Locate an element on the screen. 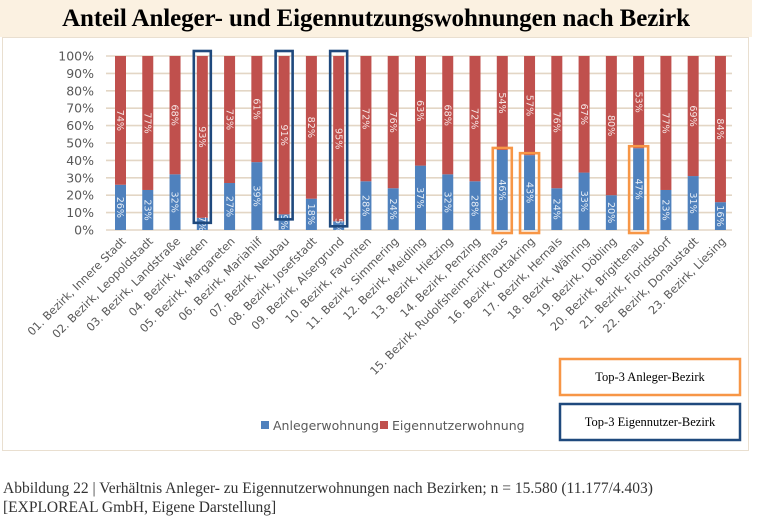  legend-swatch-anlegerwohnung is located at coordinates (265, 425).